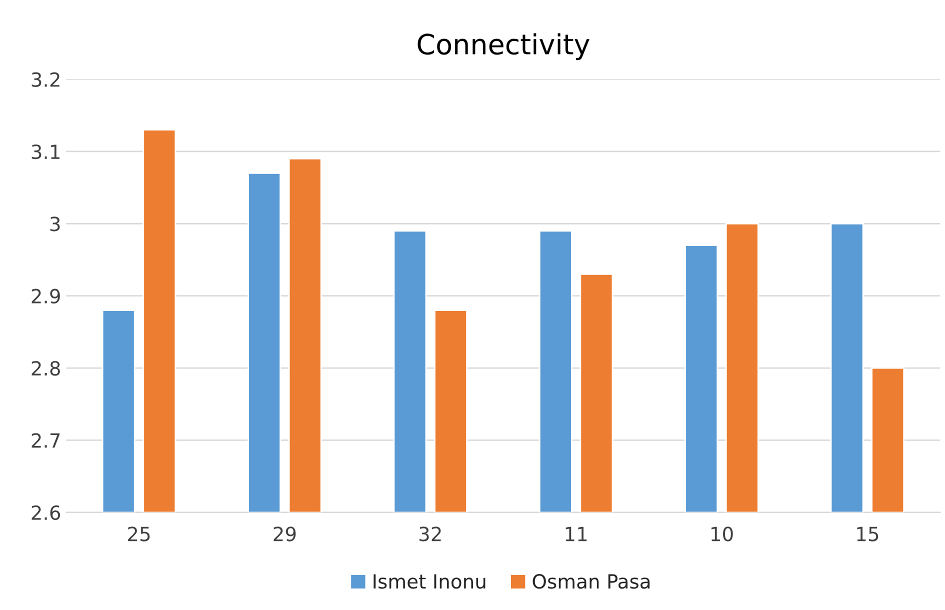 The image size is (945, 610). What do you see at coordinates (867, 534) in the screenshot?
I see `x-tick-label: 15` at bounding box center [867, 534].